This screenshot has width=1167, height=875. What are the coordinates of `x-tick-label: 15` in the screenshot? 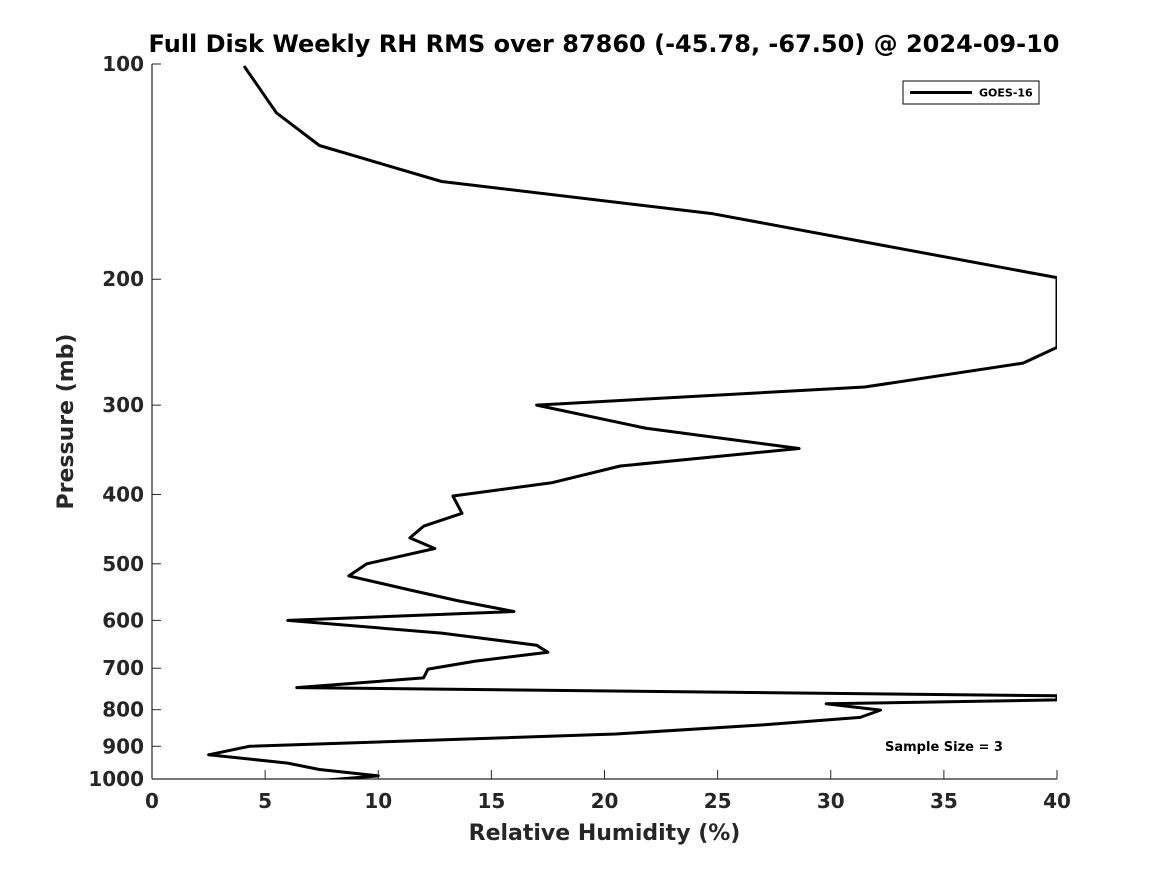 It's located at (491, 801).